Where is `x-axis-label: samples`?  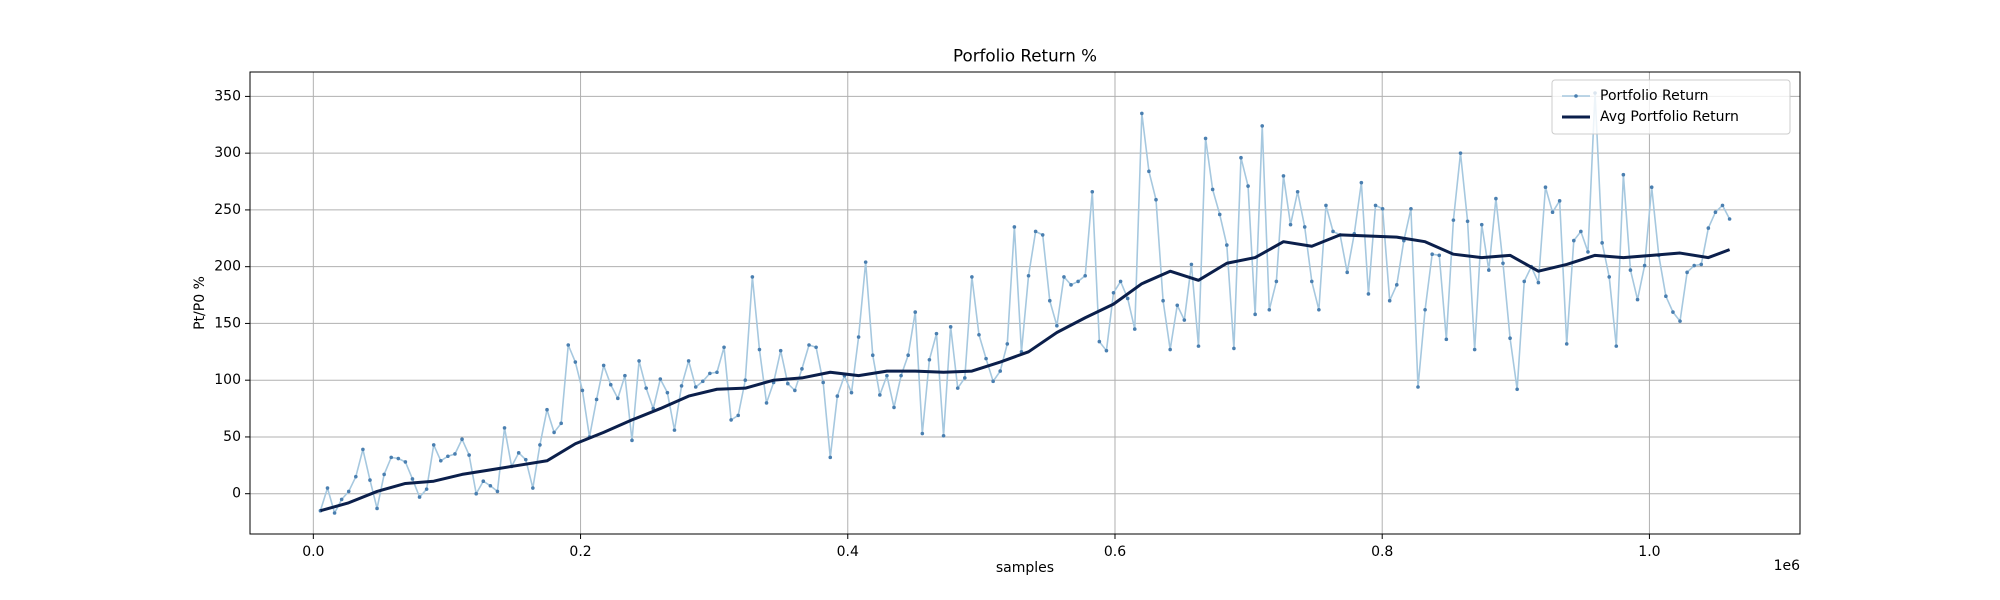
x-axis-label: samples is located at coordinates (1025, 568).